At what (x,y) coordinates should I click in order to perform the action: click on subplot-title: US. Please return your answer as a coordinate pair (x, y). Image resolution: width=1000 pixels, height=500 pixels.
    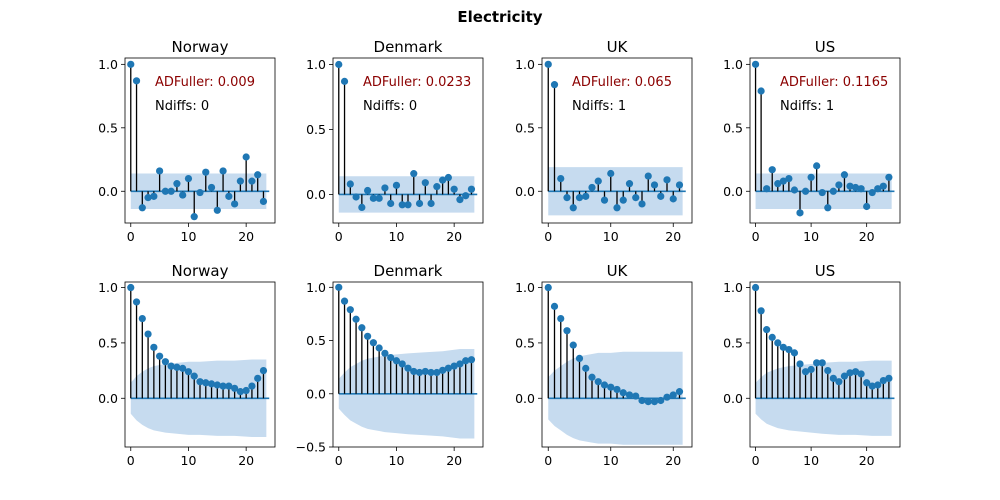
    Looking at the image, I should click on (825, 271).